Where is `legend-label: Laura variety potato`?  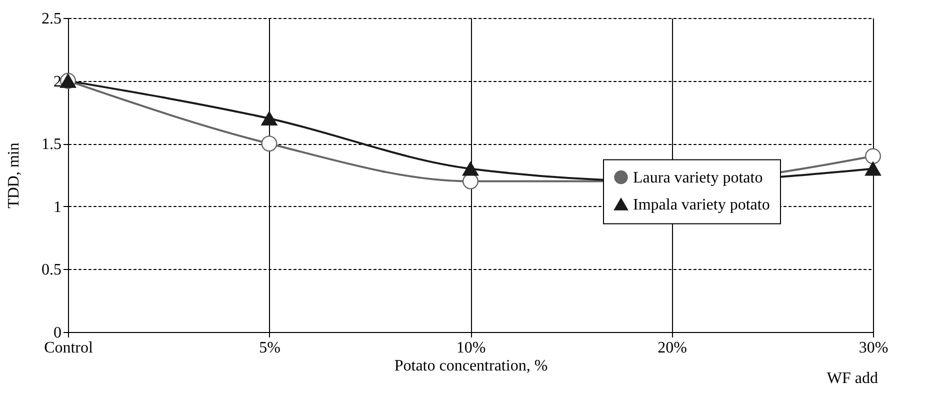 legend-label: Laura variety potato is located at coordinates (698, 177).